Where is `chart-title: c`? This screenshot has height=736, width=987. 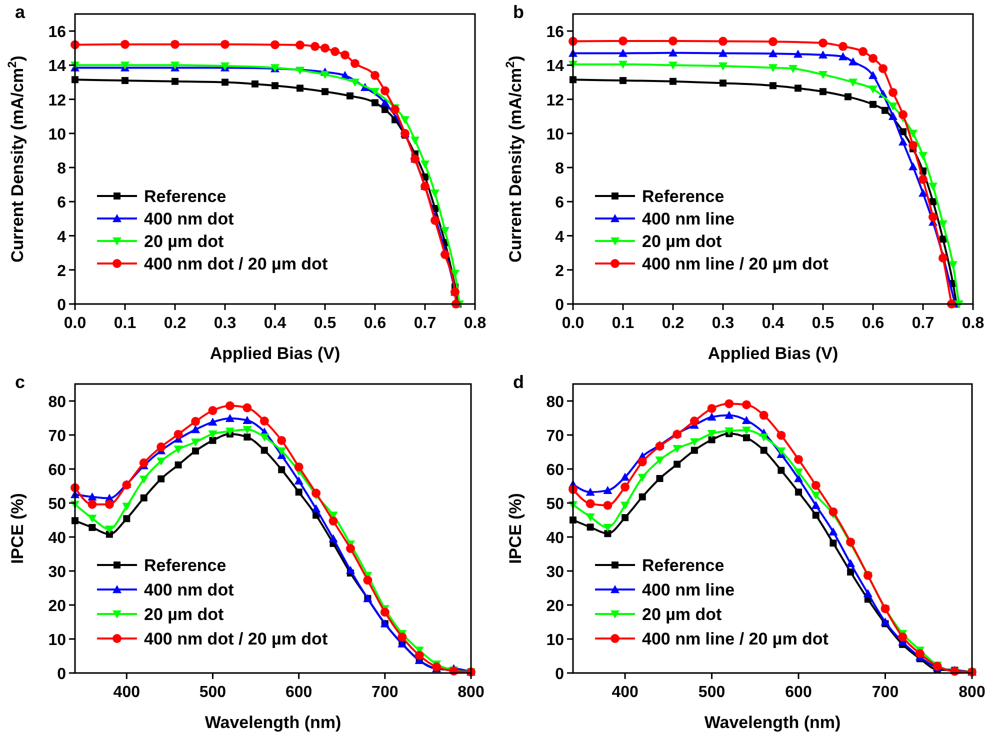
chart-title: c is located at coordinates (20, 382).